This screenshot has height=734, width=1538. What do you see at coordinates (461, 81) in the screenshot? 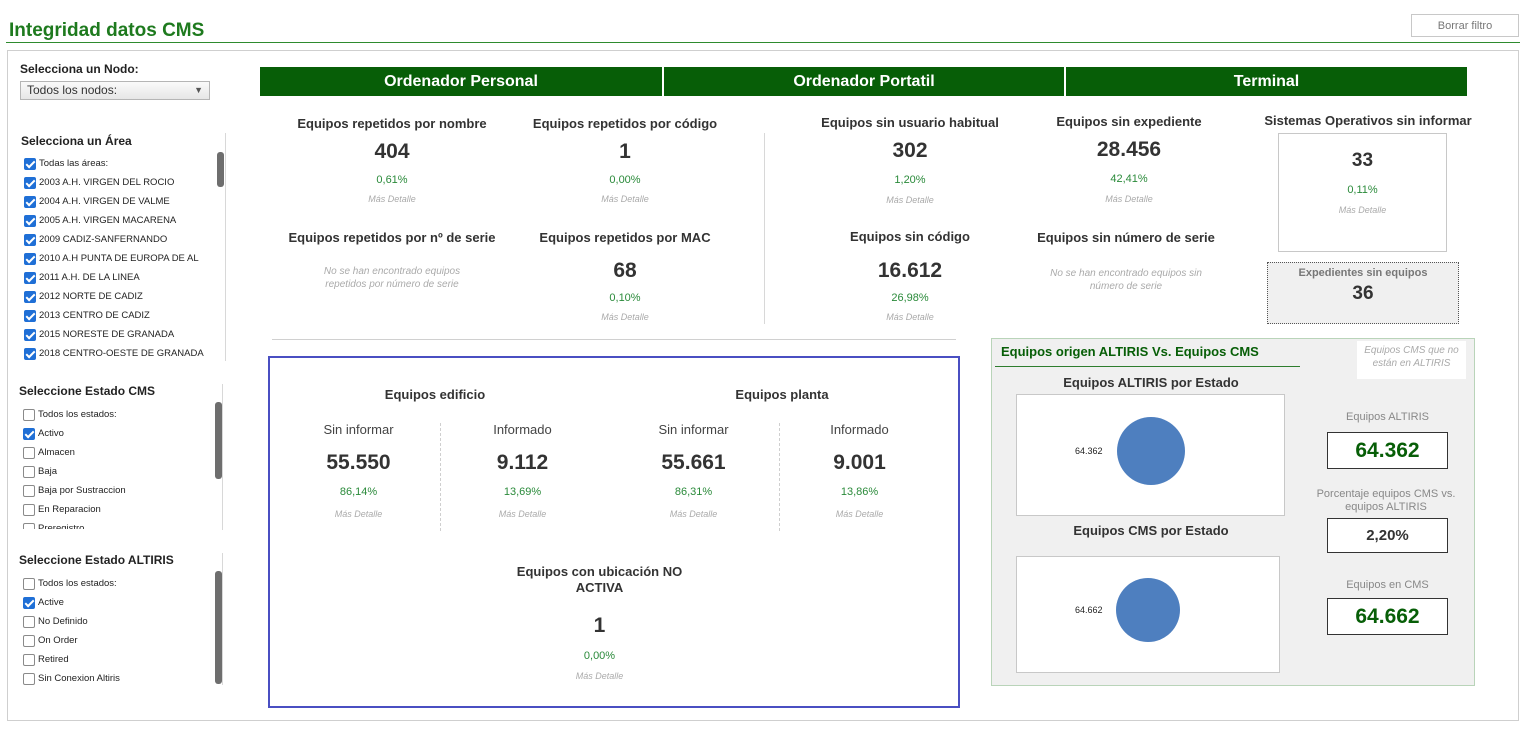
I see `tab-ordenador-personal: Ordenador Personal` at bounding box center [461, 81].